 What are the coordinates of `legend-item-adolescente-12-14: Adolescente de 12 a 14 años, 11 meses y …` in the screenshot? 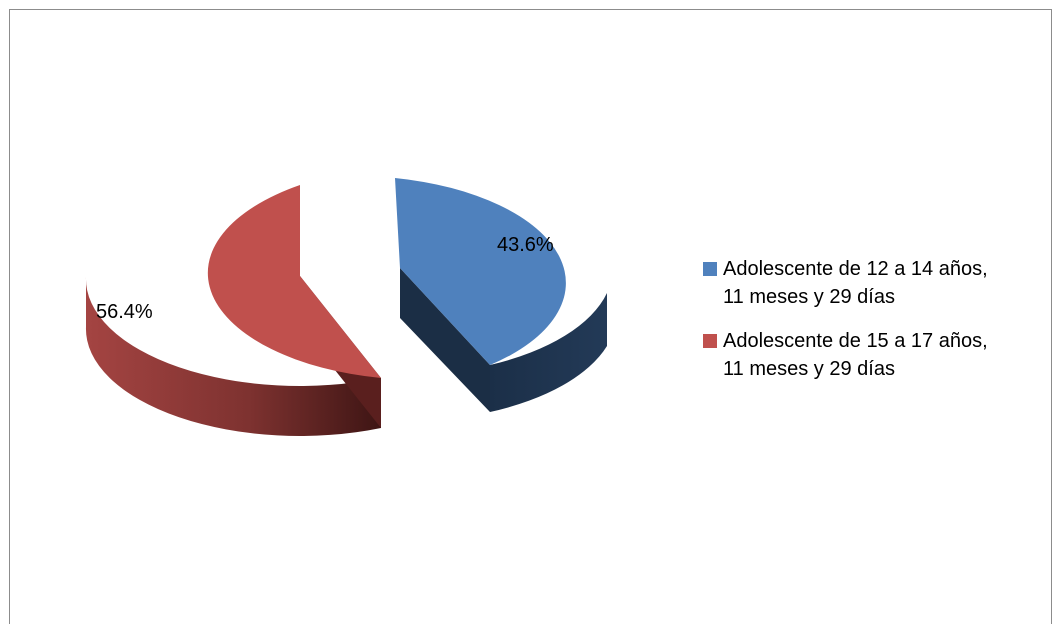 It's located at (875, 283).